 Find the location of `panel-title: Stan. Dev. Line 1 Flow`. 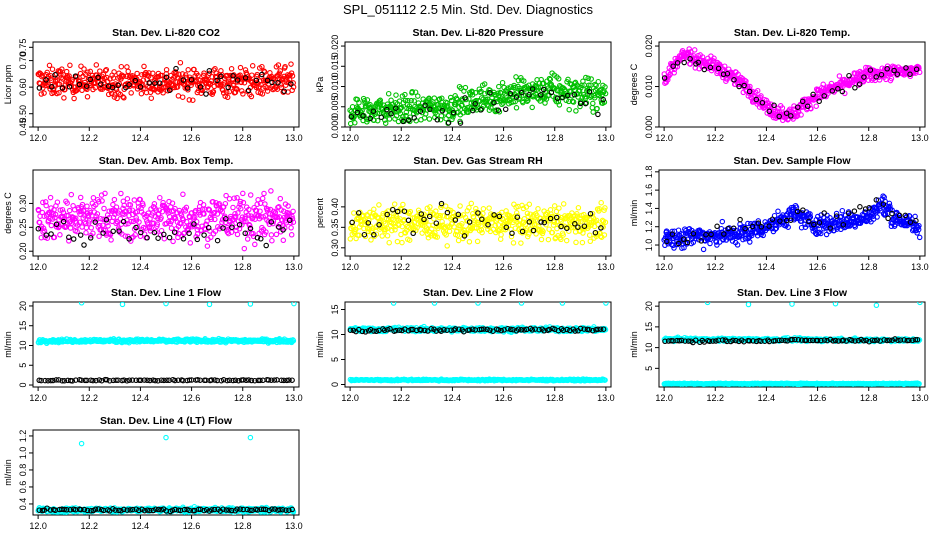

panel-title: Stan. Dev. Line 1 Flow is located at coordinates (166, 293).